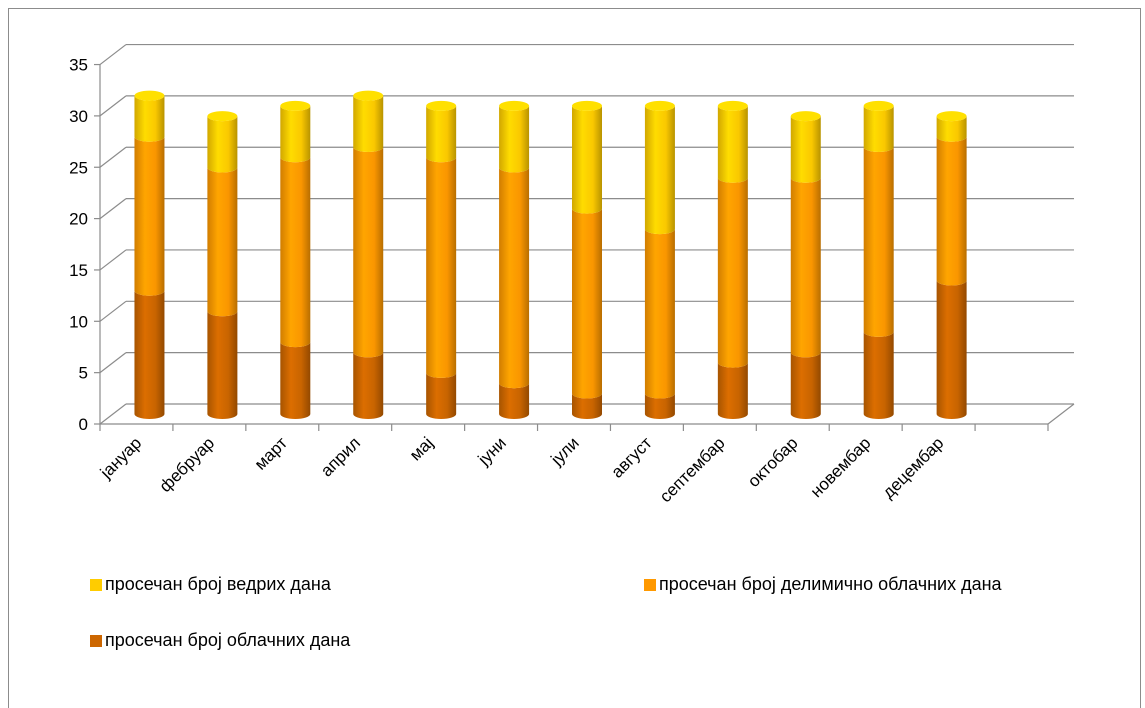 Image resolution: width=1145 pixels, height=708 pixels. Describe the element at coordinates (492, 451) in the screenshot. I see `x-category-label: јуни` at that location.